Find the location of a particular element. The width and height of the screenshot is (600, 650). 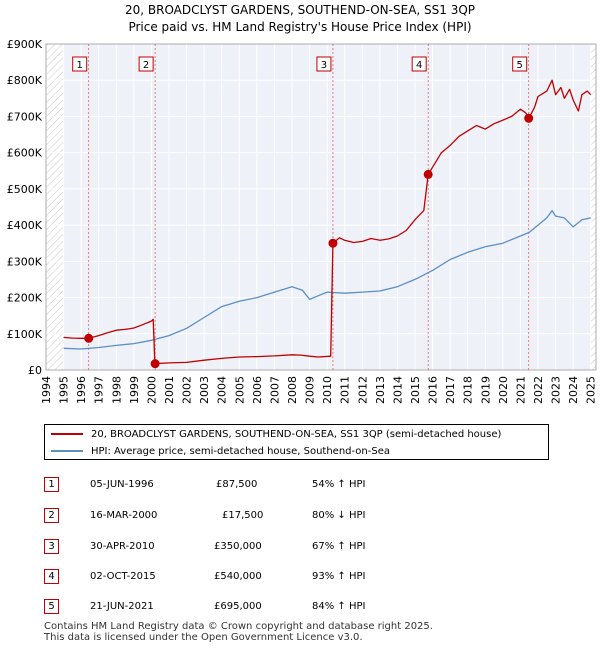

x-tick-label: 1998 is located at coordinates (116, 390).